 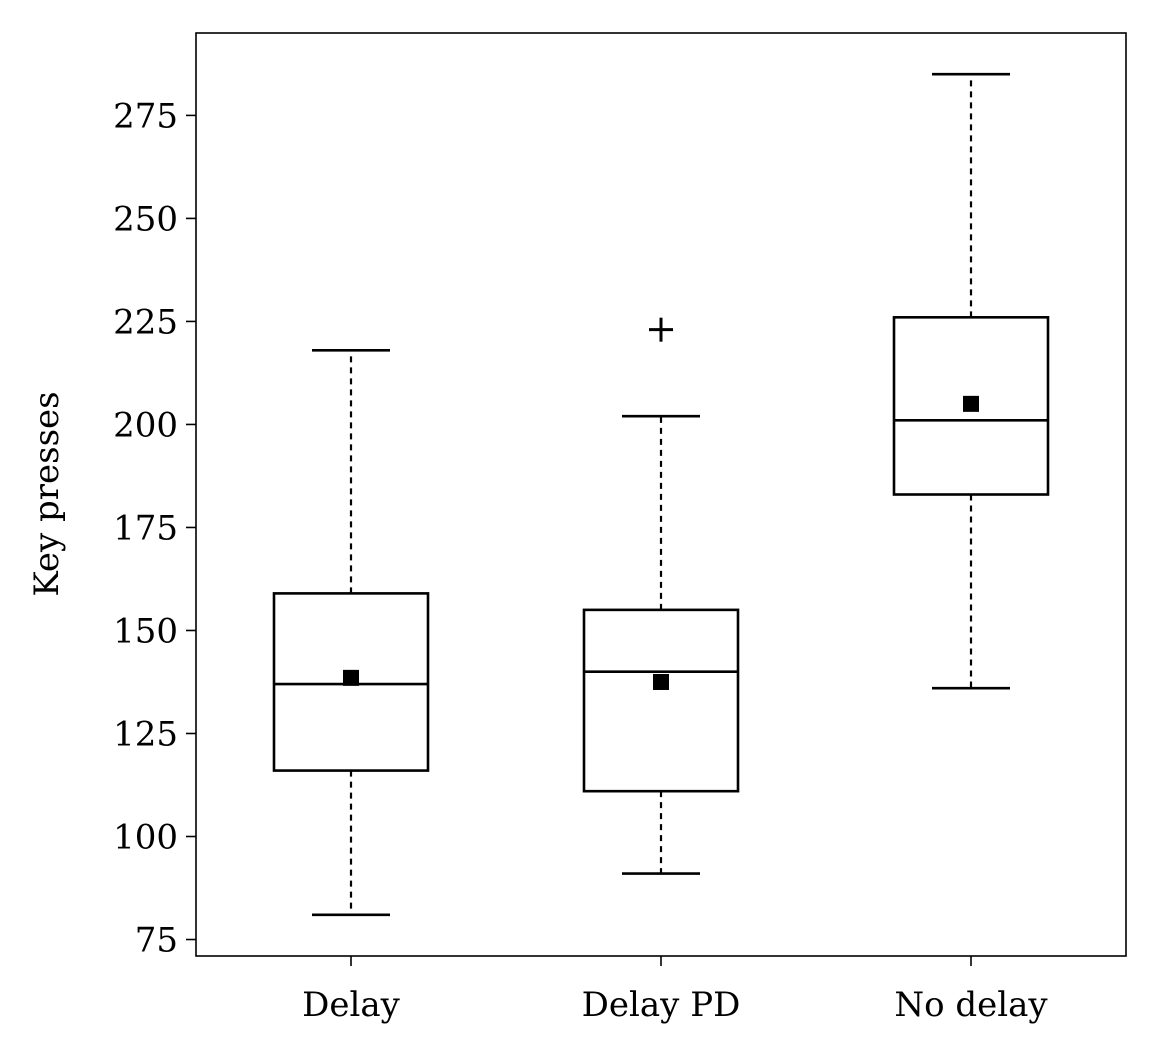 I want to click on y-axis: 75 100 125 150 175 200 225 250 275, so click(x=154, y=528).